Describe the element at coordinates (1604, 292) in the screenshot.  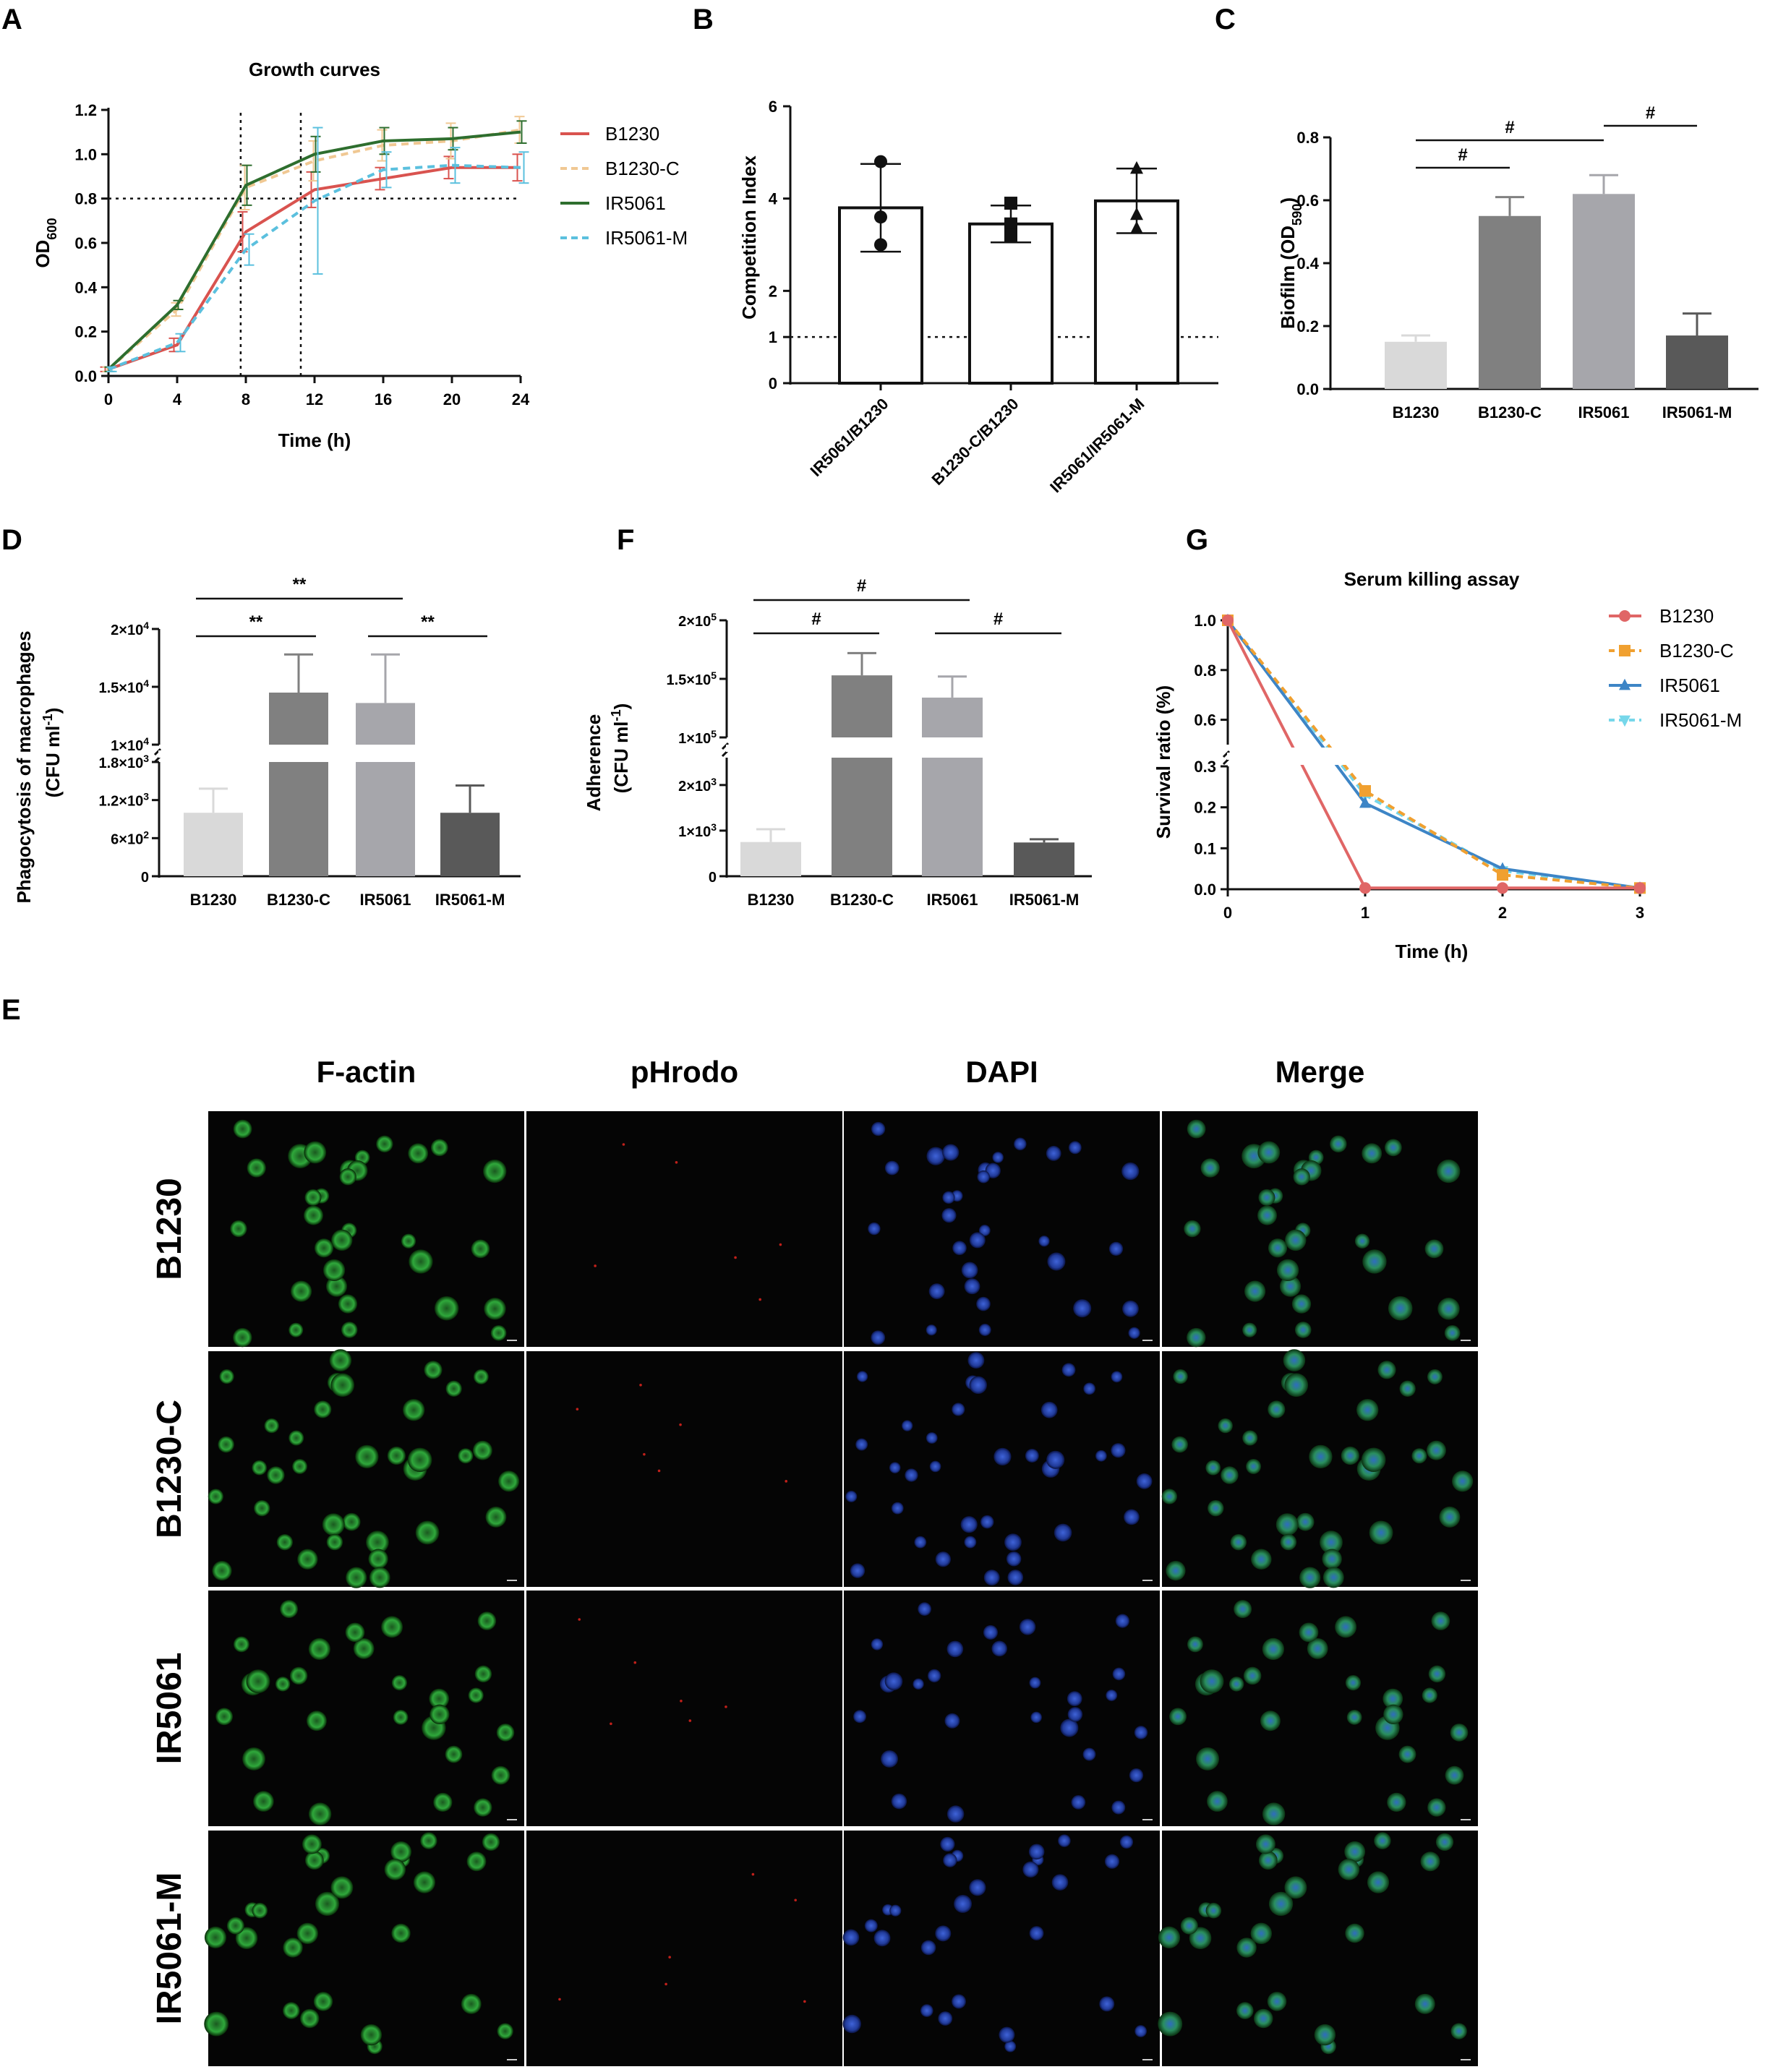
I see `bar` at that location.